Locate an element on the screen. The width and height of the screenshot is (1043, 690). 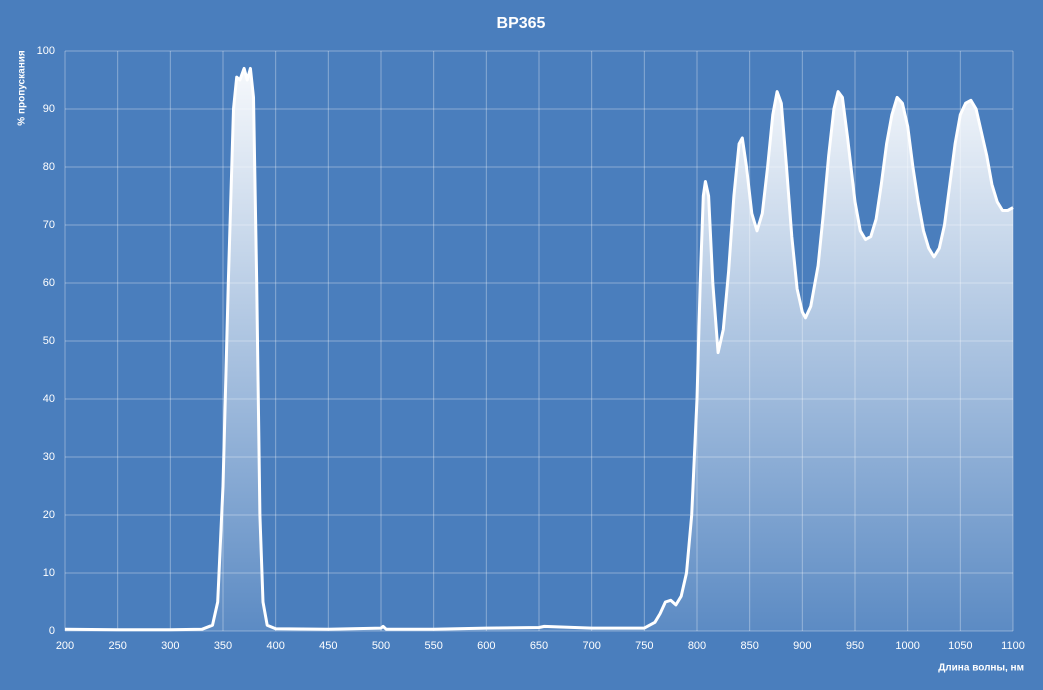
y-tick-label: 70 is located at coordinates (49, 225).